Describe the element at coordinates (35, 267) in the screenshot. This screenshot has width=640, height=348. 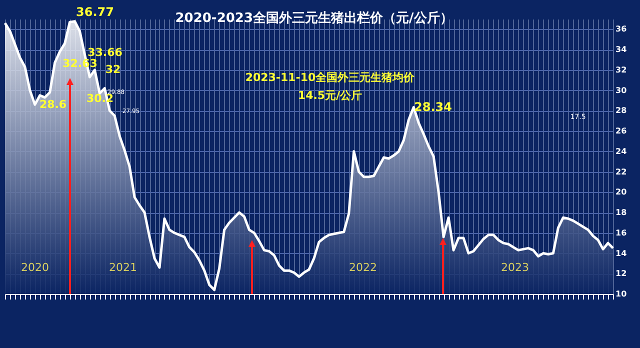
I see `annotation: 2020` at that location.